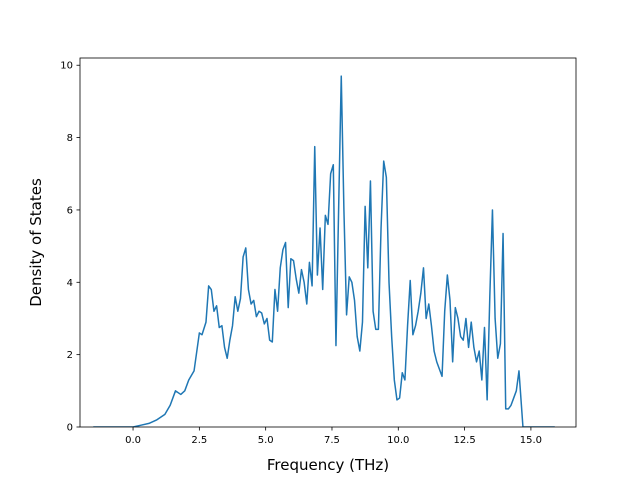 The height and width of the screenshot is (480, 640). Describe the element at coordinates (531, 440) in the screenshot. I see `x-tick-label: 15.0` at that location.